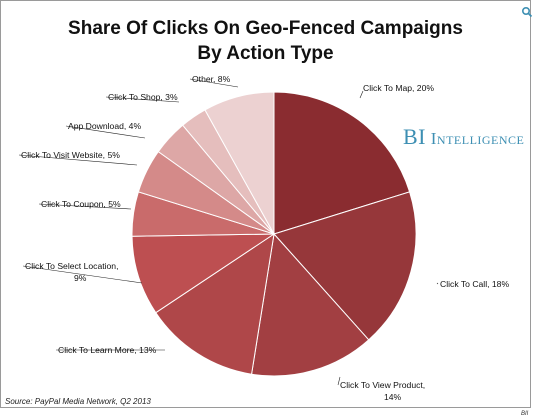 This screenshot has width=540, height=419. Describe the element at coordinates (265, 53) in the screenshot. I see `chart-title-line-2: By Action Type` at that location.